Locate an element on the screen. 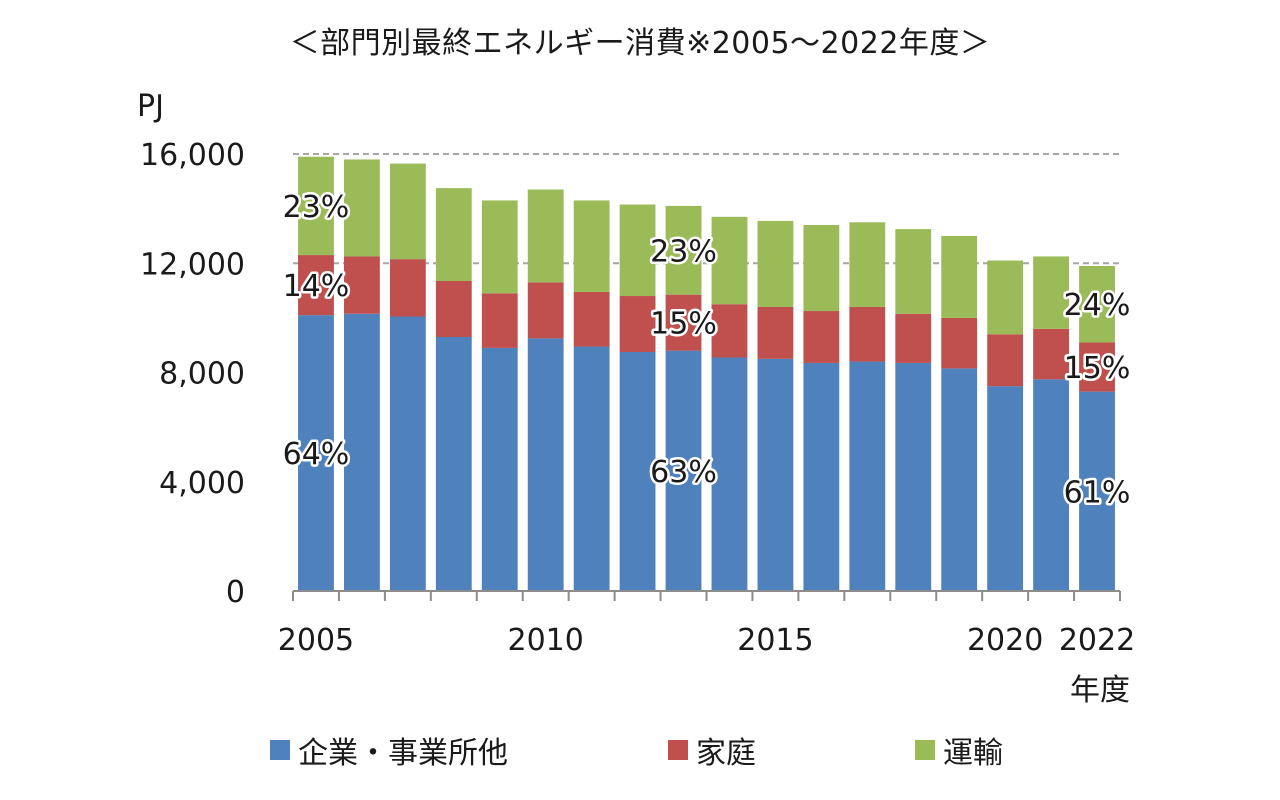 The height and width of the screenshot is (800, 1280). pct-label-2005-series-0: 64% is located at coordinates (316, 454).